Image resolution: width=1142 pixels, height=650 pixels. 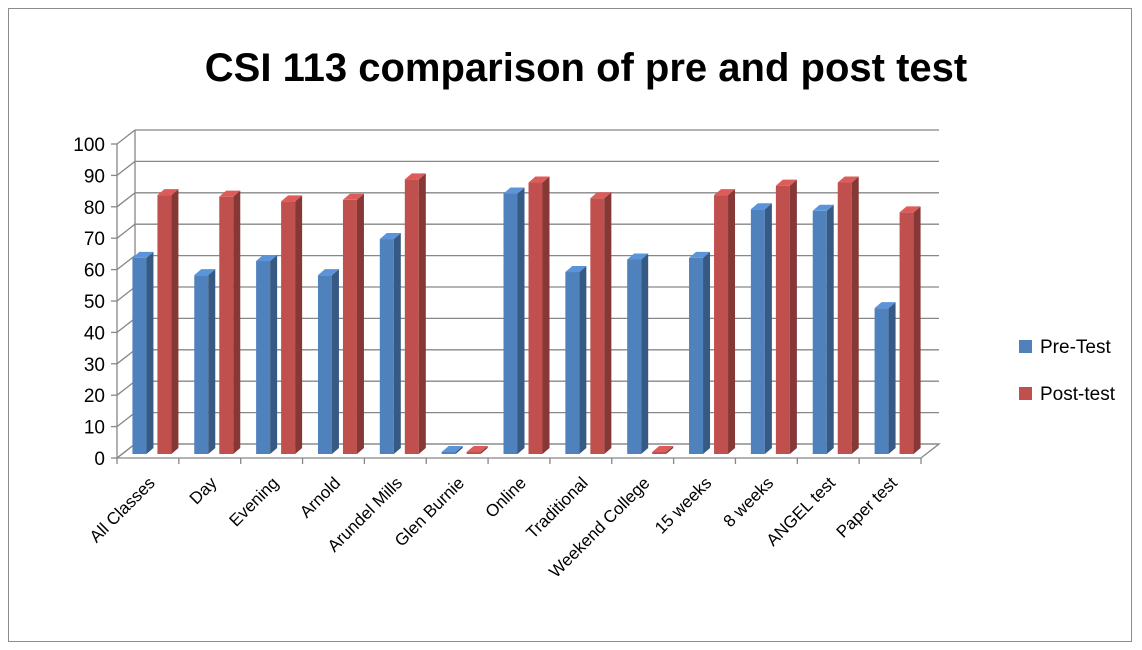 I want to click on x-category-label: Arnold, so click(x=320, y=497).